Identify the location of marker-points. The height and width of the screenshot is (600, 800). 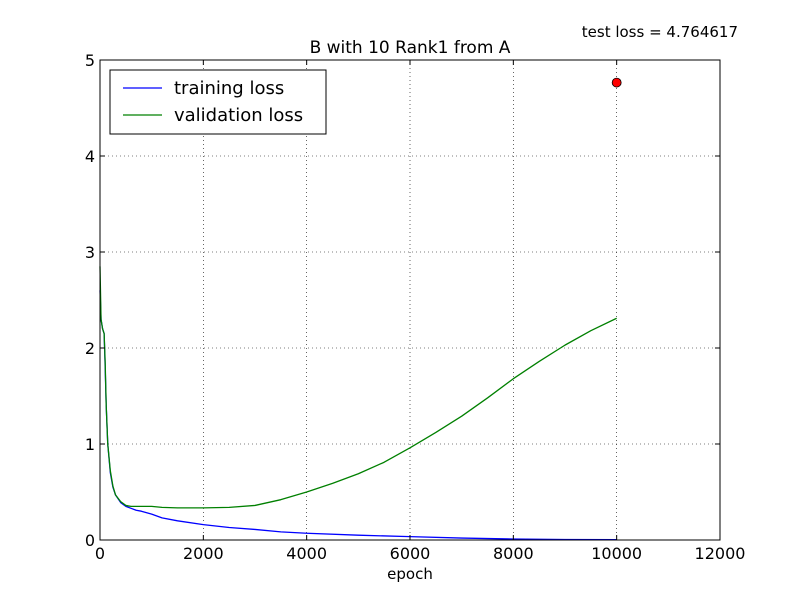
(616, 82).